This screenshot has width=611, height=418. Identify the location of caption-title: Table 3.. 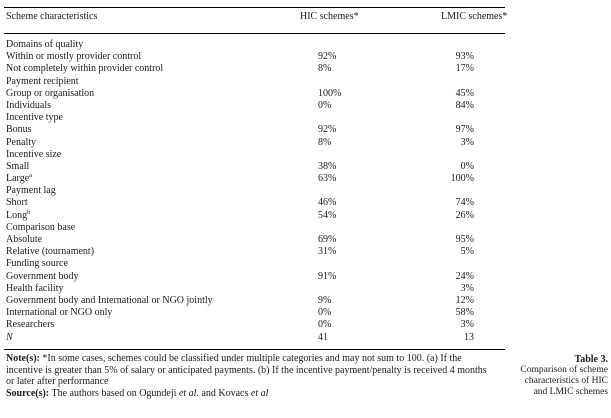
(591, 359).